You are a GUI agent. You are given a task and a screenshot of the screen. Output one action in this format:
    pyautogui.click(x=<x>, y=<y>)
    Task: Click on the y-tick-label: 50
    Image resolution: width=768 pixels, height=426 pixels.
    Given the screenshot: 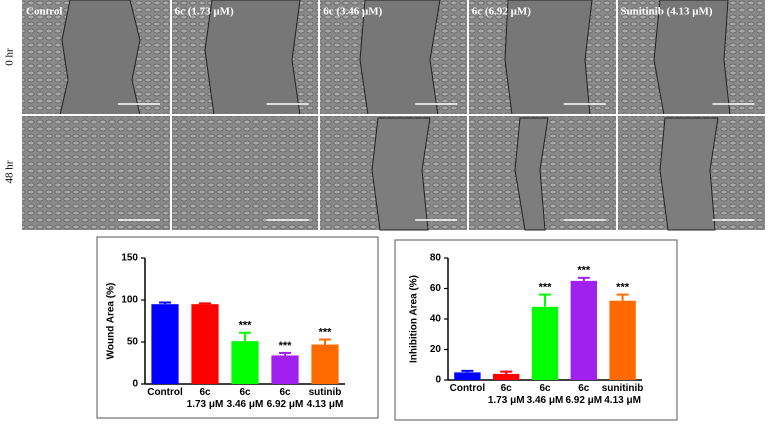 What is the action you would take?
    pyautogui.click(x=133, y=342)
    